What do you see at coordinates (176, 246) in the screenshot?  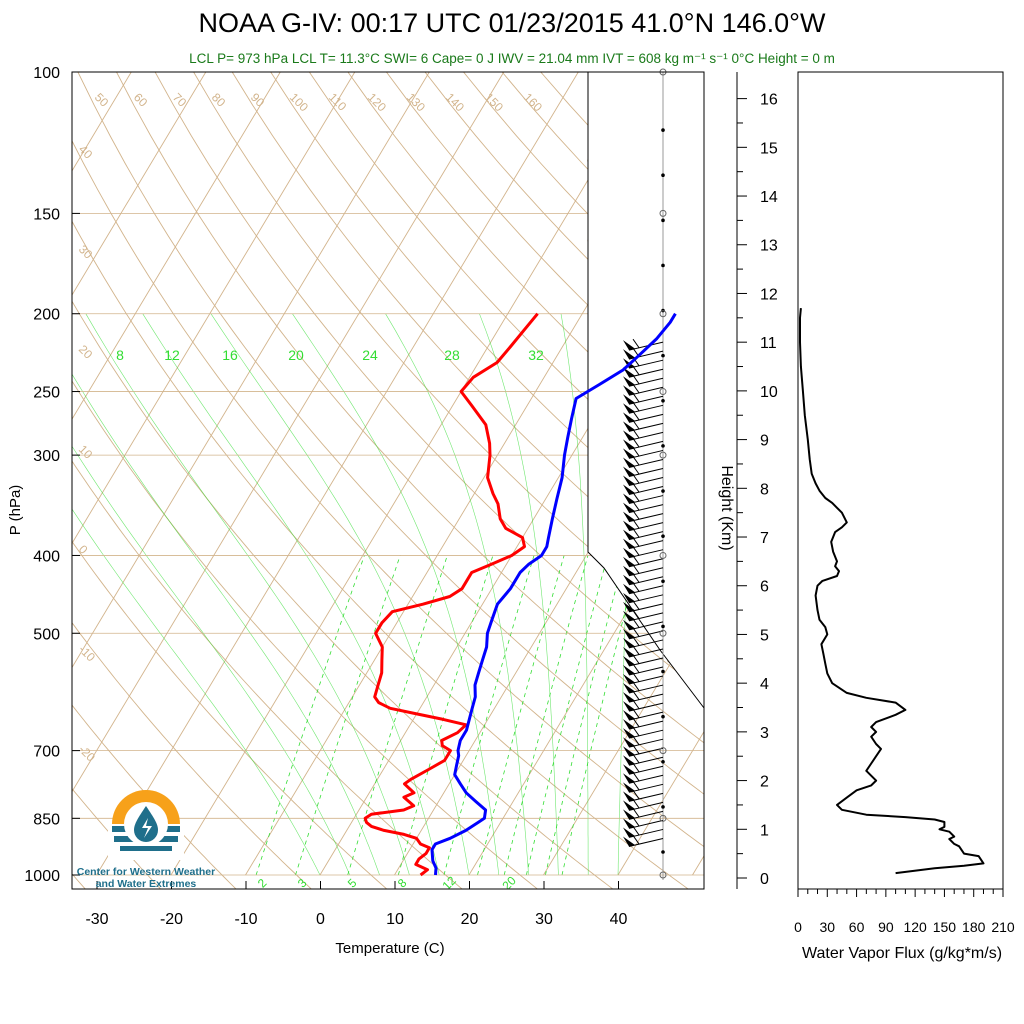 I see `isotherm-line` at bounding box center [176, 246].